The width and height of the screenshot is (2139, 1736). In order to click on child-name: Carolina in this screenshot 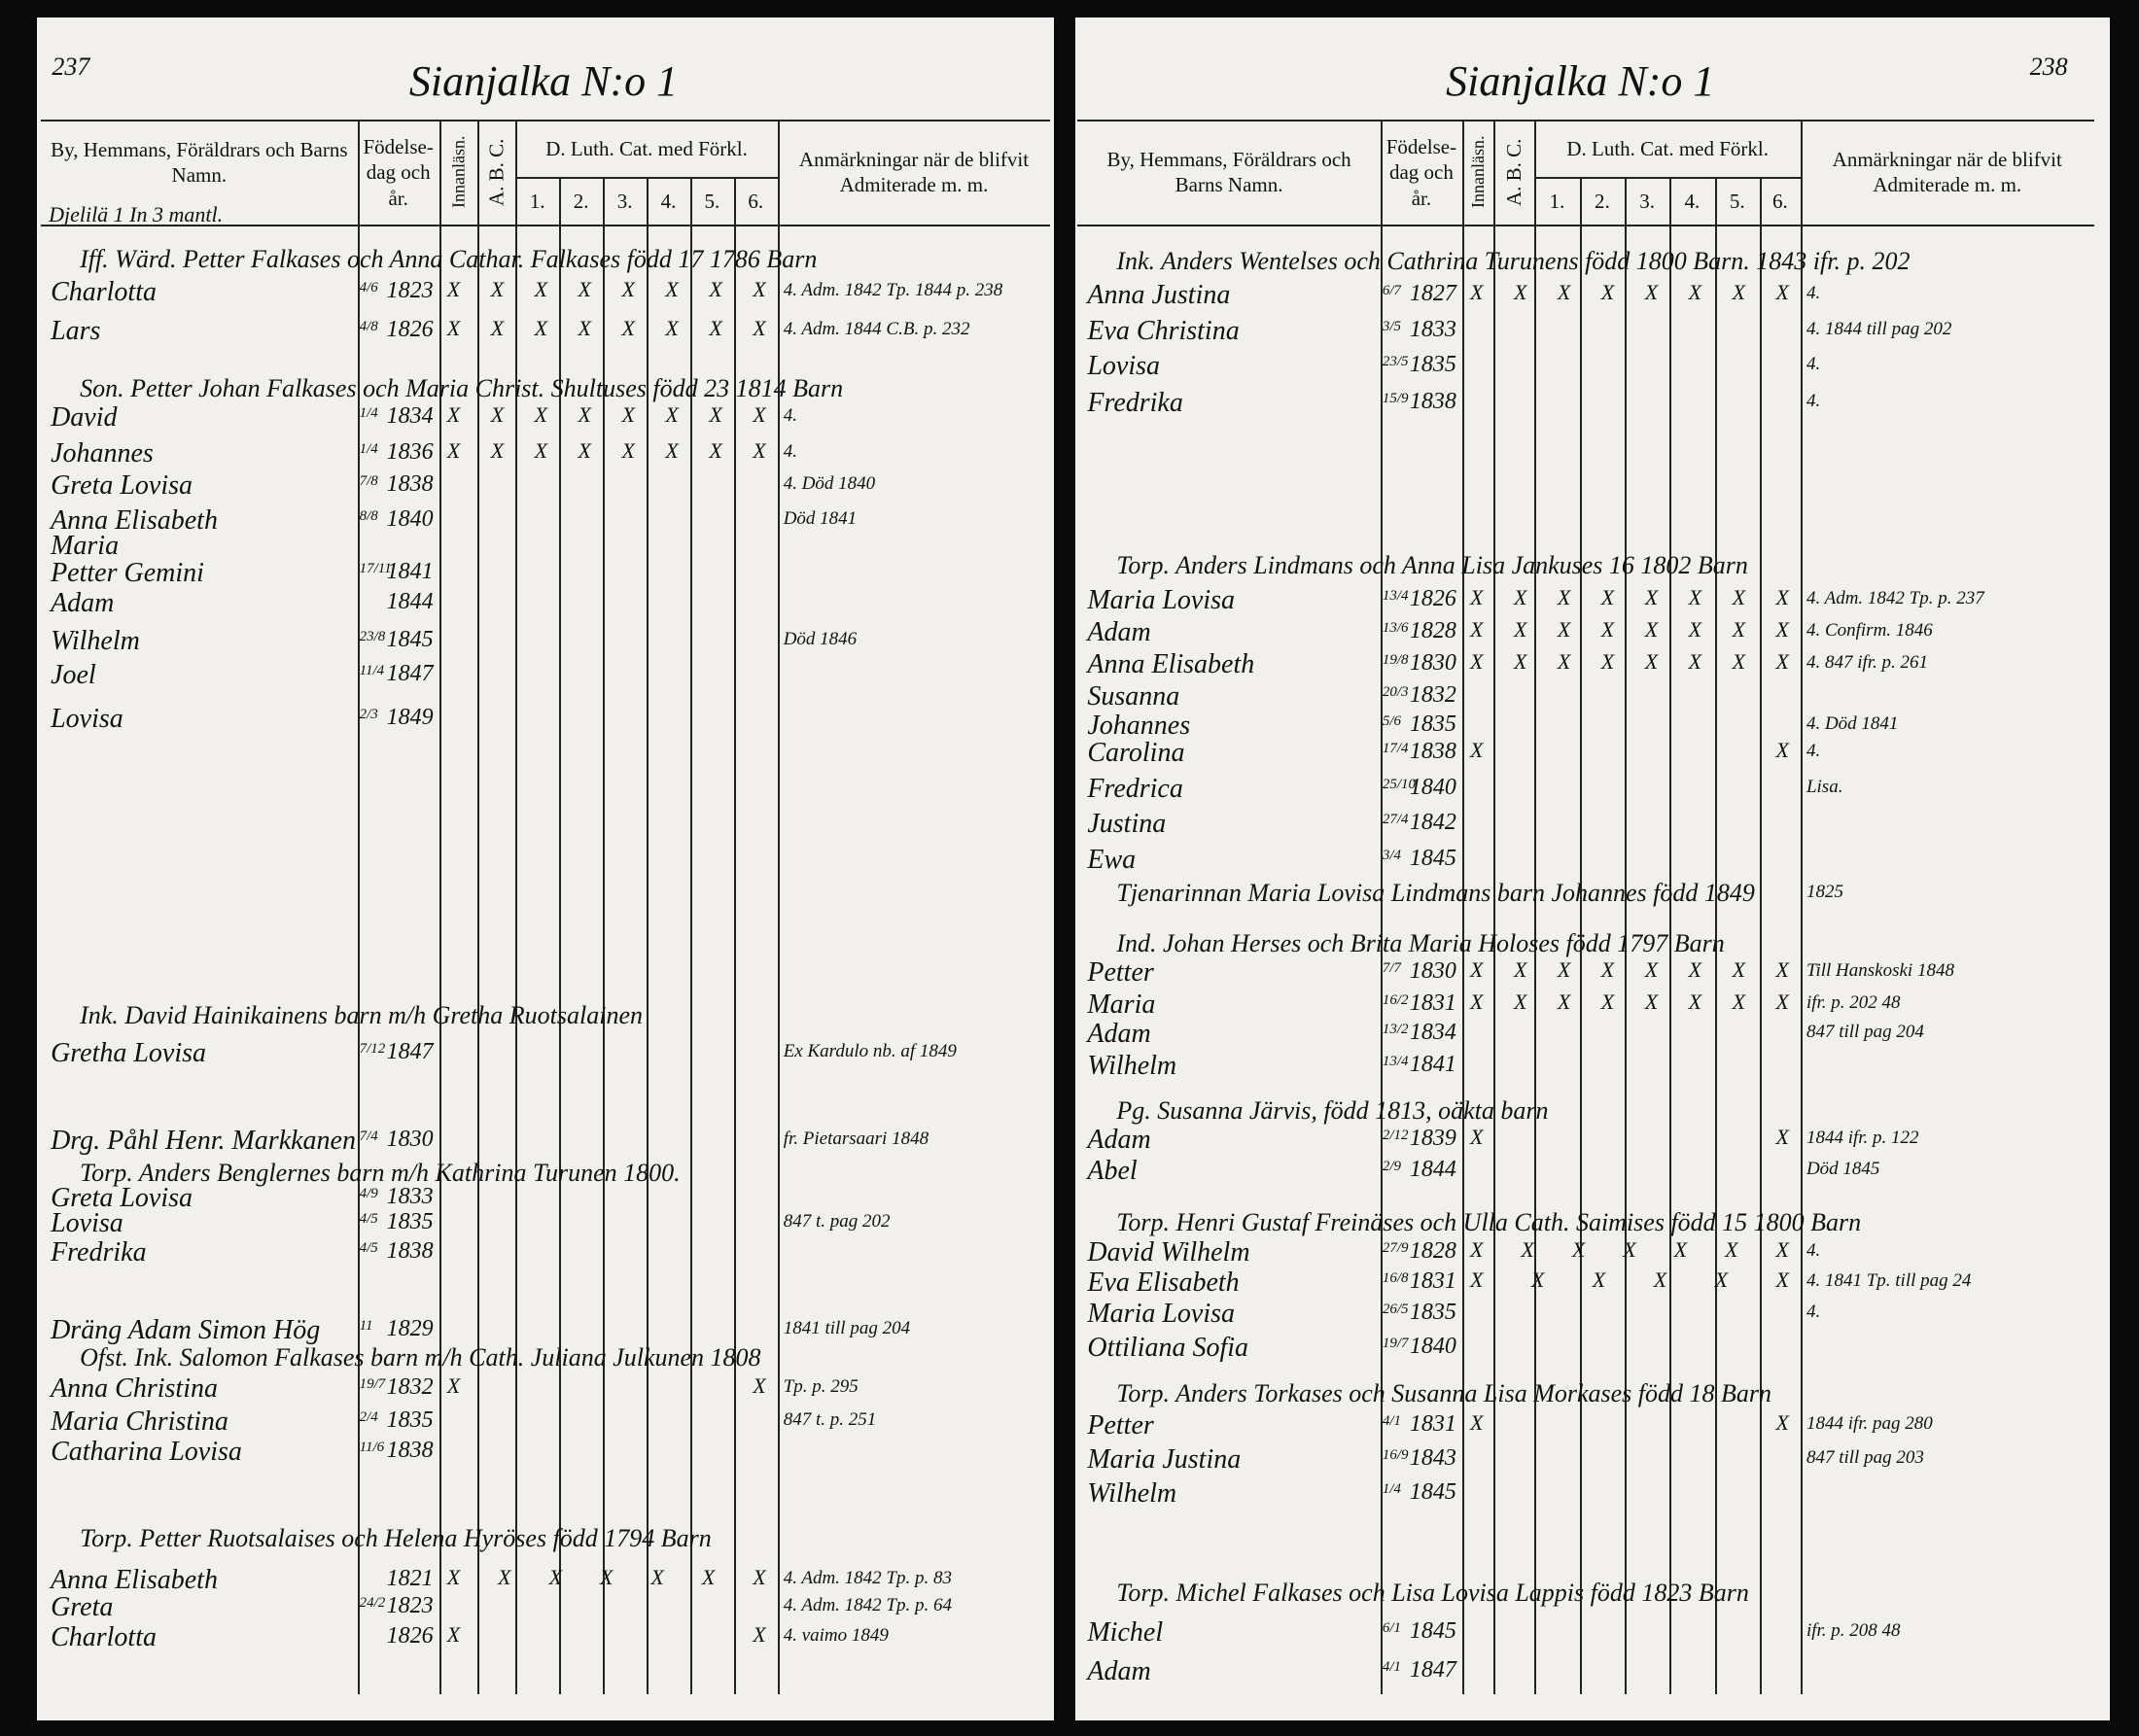, I will do `click(1136, 754)`.